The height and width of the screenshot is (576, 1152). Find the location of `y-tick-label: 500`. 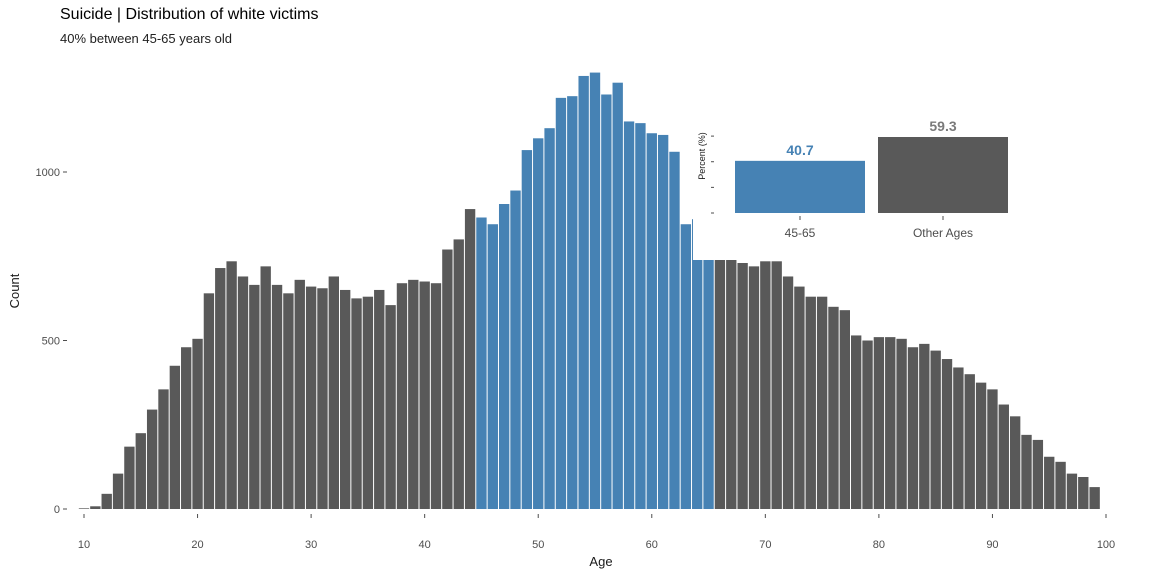

y-tick-label: 500 is located at coordinates (51, 342).